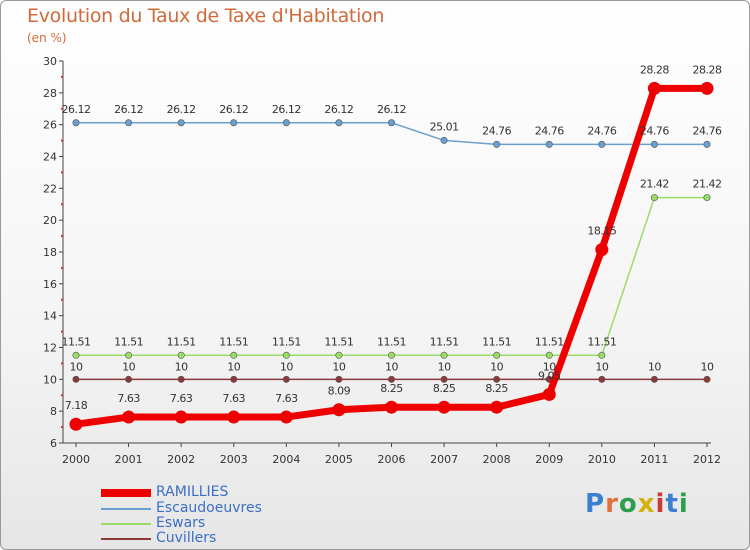 This screenshot has width=750, height=550. What do you see at coordinates (646, 504) in the screenshot?
I see `logo-letter: x` at bounding box center [646, 504].